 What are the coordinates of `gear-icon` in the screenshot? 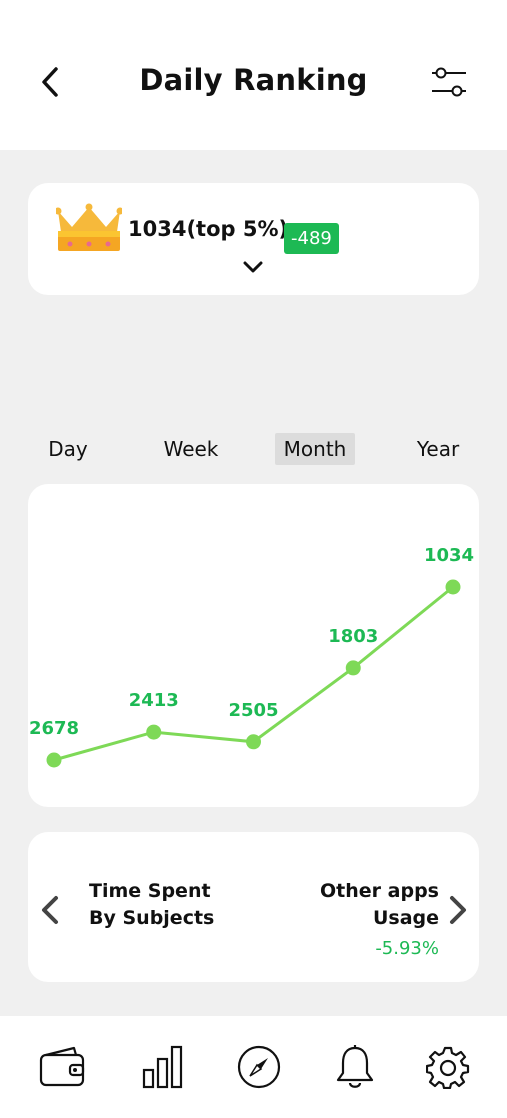 It's located at (448, 1067).